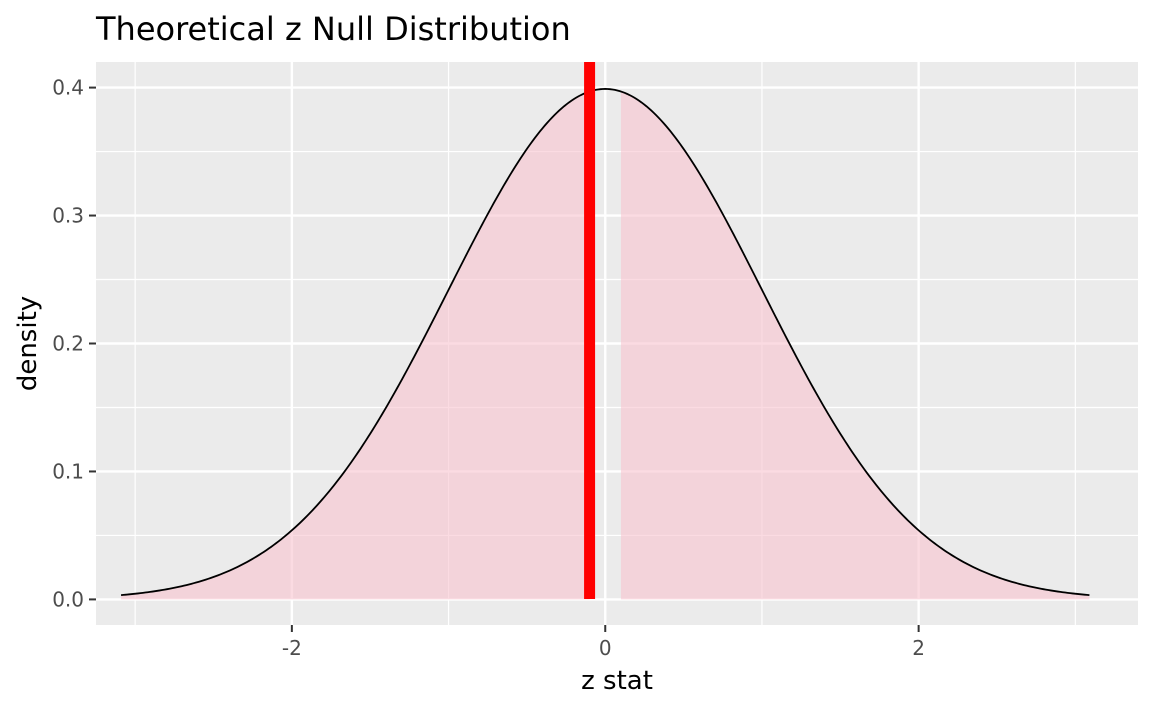  Describe the element at coordinates (918, 648) in the screenshot. I see `x-tick-label: 2` at that location.